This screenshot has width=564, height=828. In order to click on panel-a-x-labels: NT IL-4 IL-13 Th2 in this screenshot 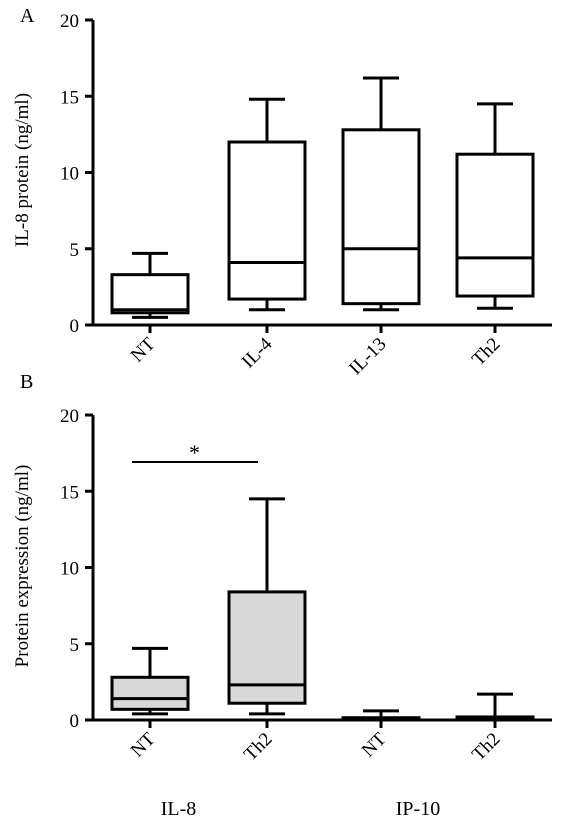, I will do `click(316, 356)`.